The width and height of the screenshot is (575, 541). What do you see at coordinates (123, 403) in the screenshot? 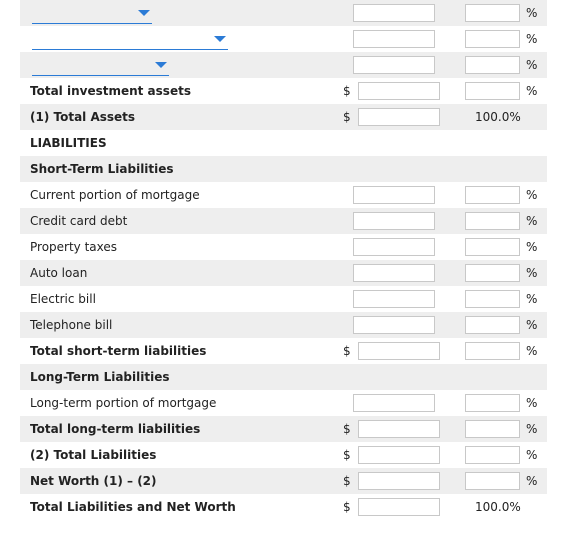
I see `row-label: Long-term portion of mortgage` at bounding box center [123, 403].